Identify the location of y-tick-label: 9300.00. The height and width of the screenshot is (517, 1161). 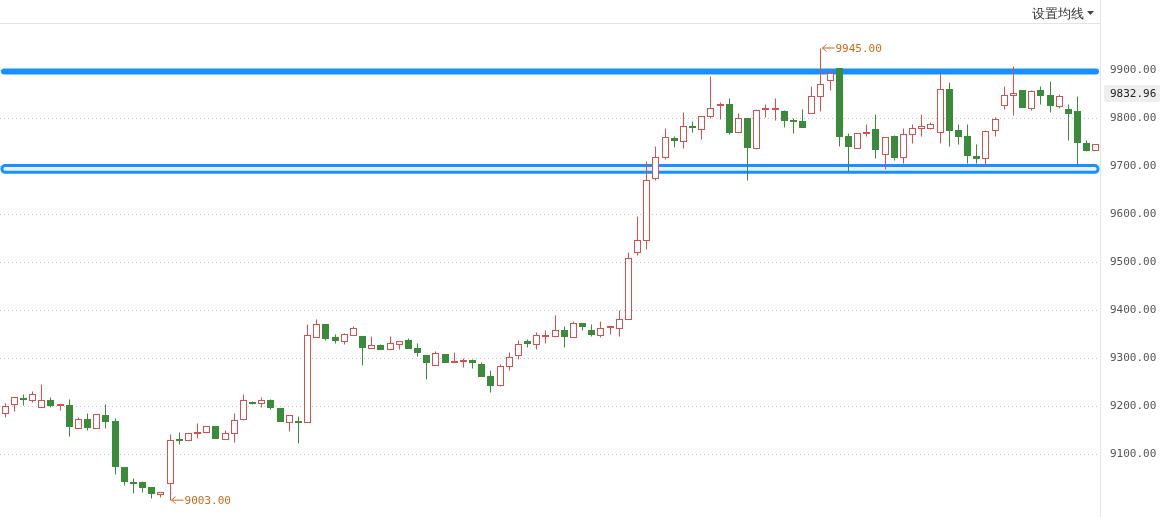
(1133, 358).